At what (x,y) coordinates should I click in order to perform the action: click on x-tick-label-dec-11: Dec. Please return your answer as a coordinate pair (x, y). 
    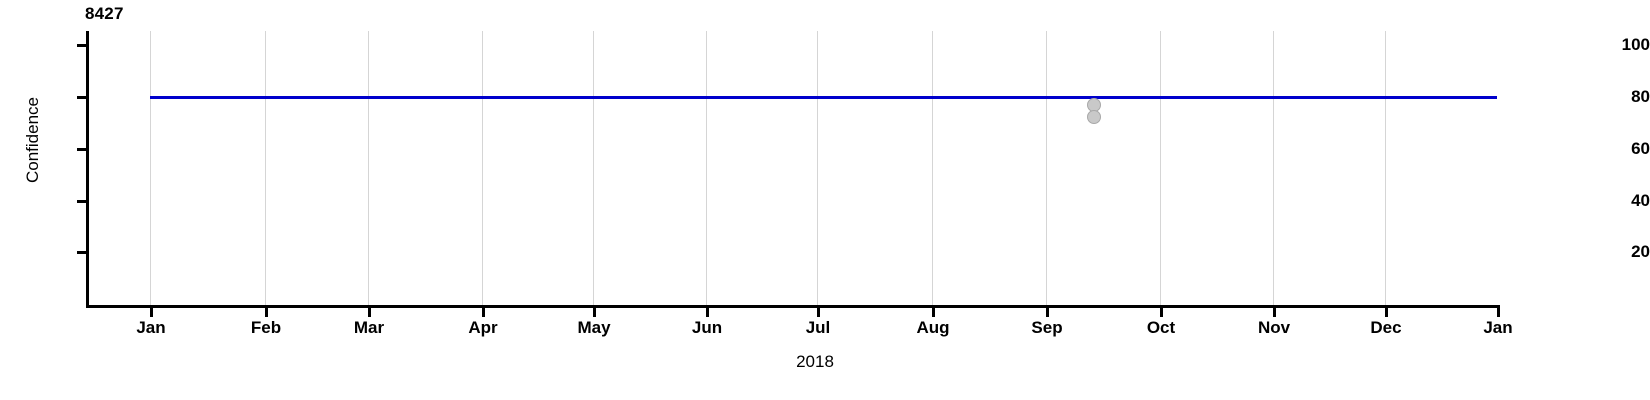
    Looking at the image, I should click on (1386, 327).